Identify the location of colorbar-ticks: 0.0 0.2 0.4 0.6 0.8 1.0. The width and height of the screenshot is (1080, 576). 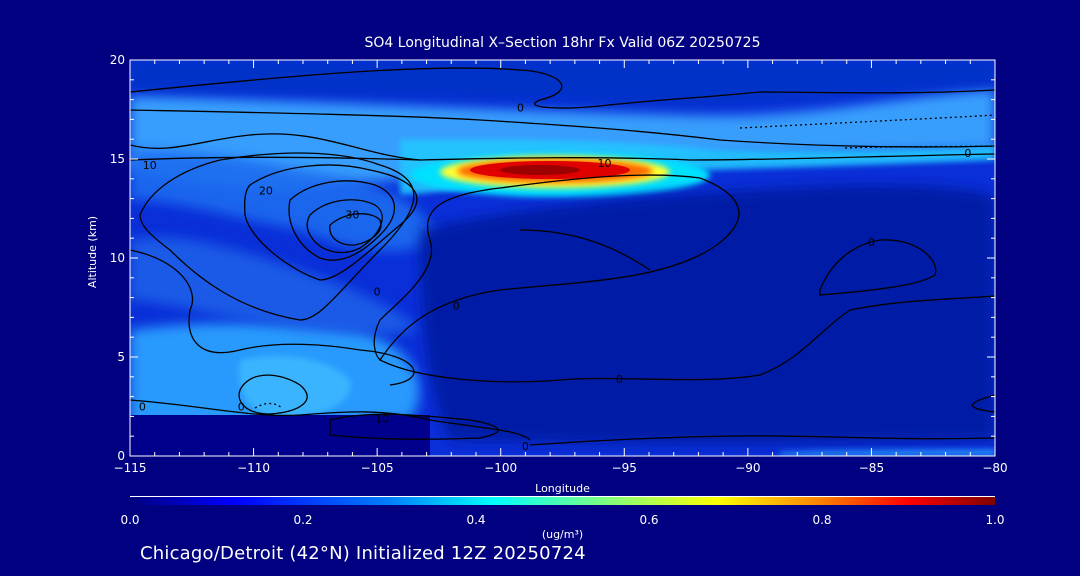
(562, 520).